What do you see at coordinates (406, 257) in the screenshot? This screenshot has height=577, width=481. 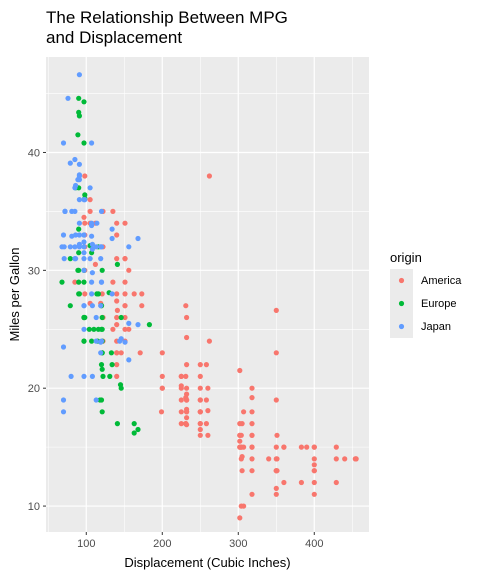 I see `legend-title: origin` at bounding box center [406, 257].